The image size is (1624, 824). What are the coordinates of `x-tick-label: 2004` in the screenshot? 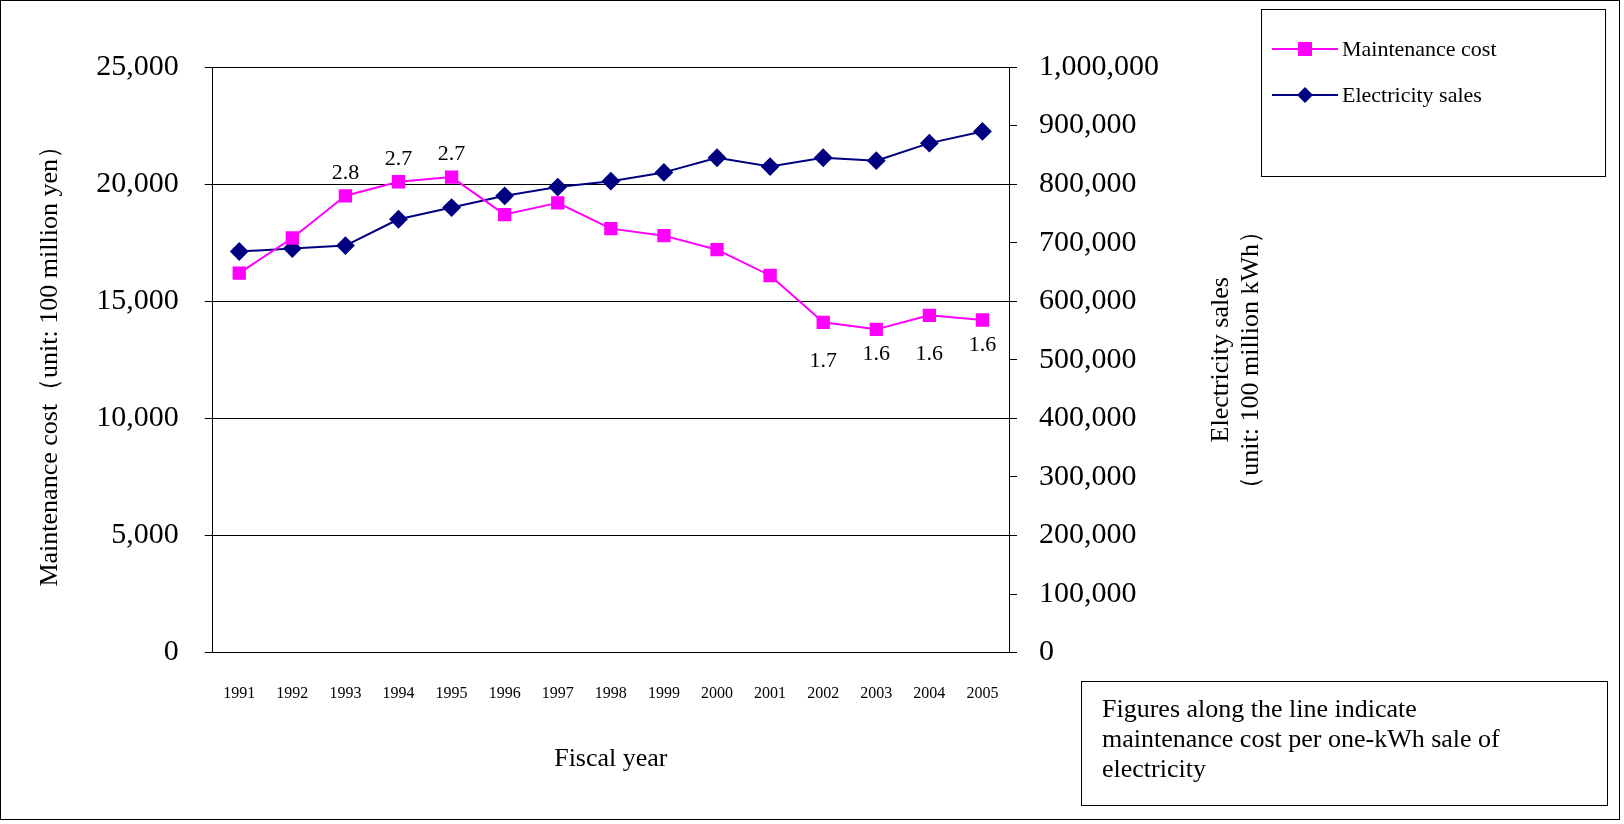 It's located at (929, 693).